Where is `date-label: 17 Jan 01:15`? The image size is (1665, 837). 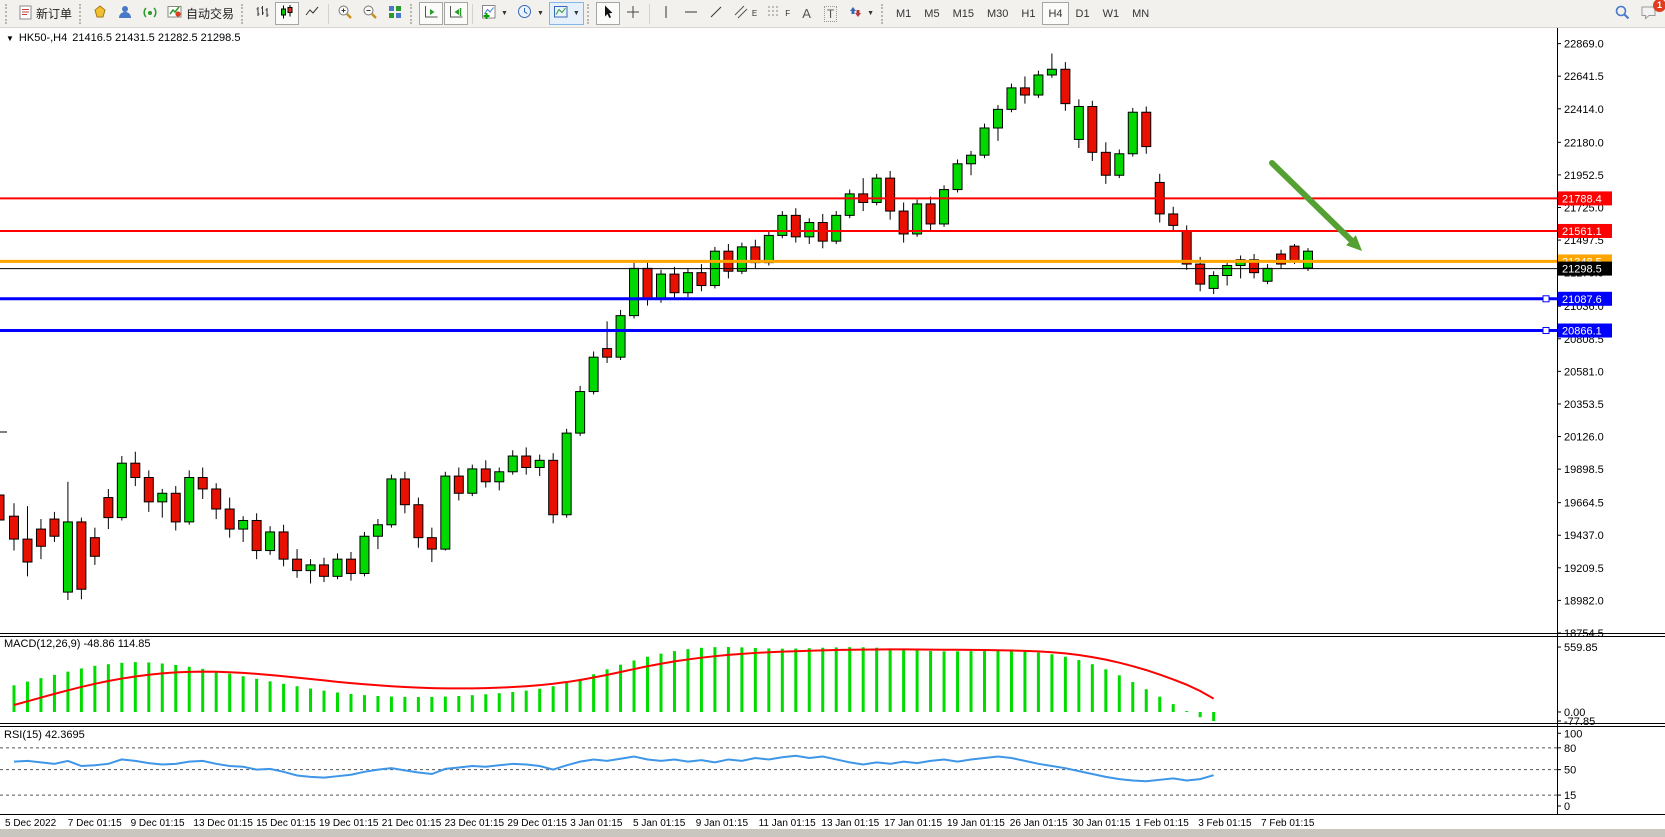
date-label: 17 Jan 01:15 is located at coordinates (913, 823).